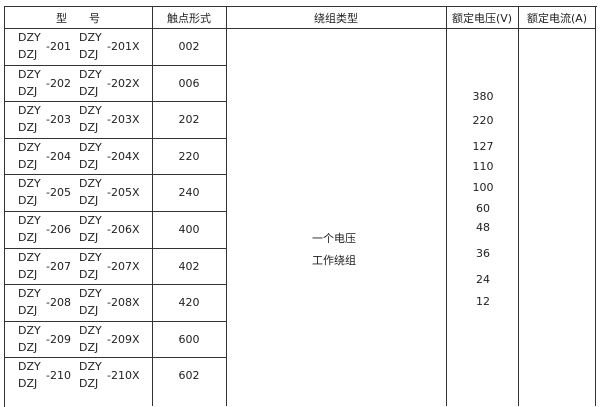 This screenshot has width=600, height=407. I want to click on voltage-value: 12, so click(483, 301).